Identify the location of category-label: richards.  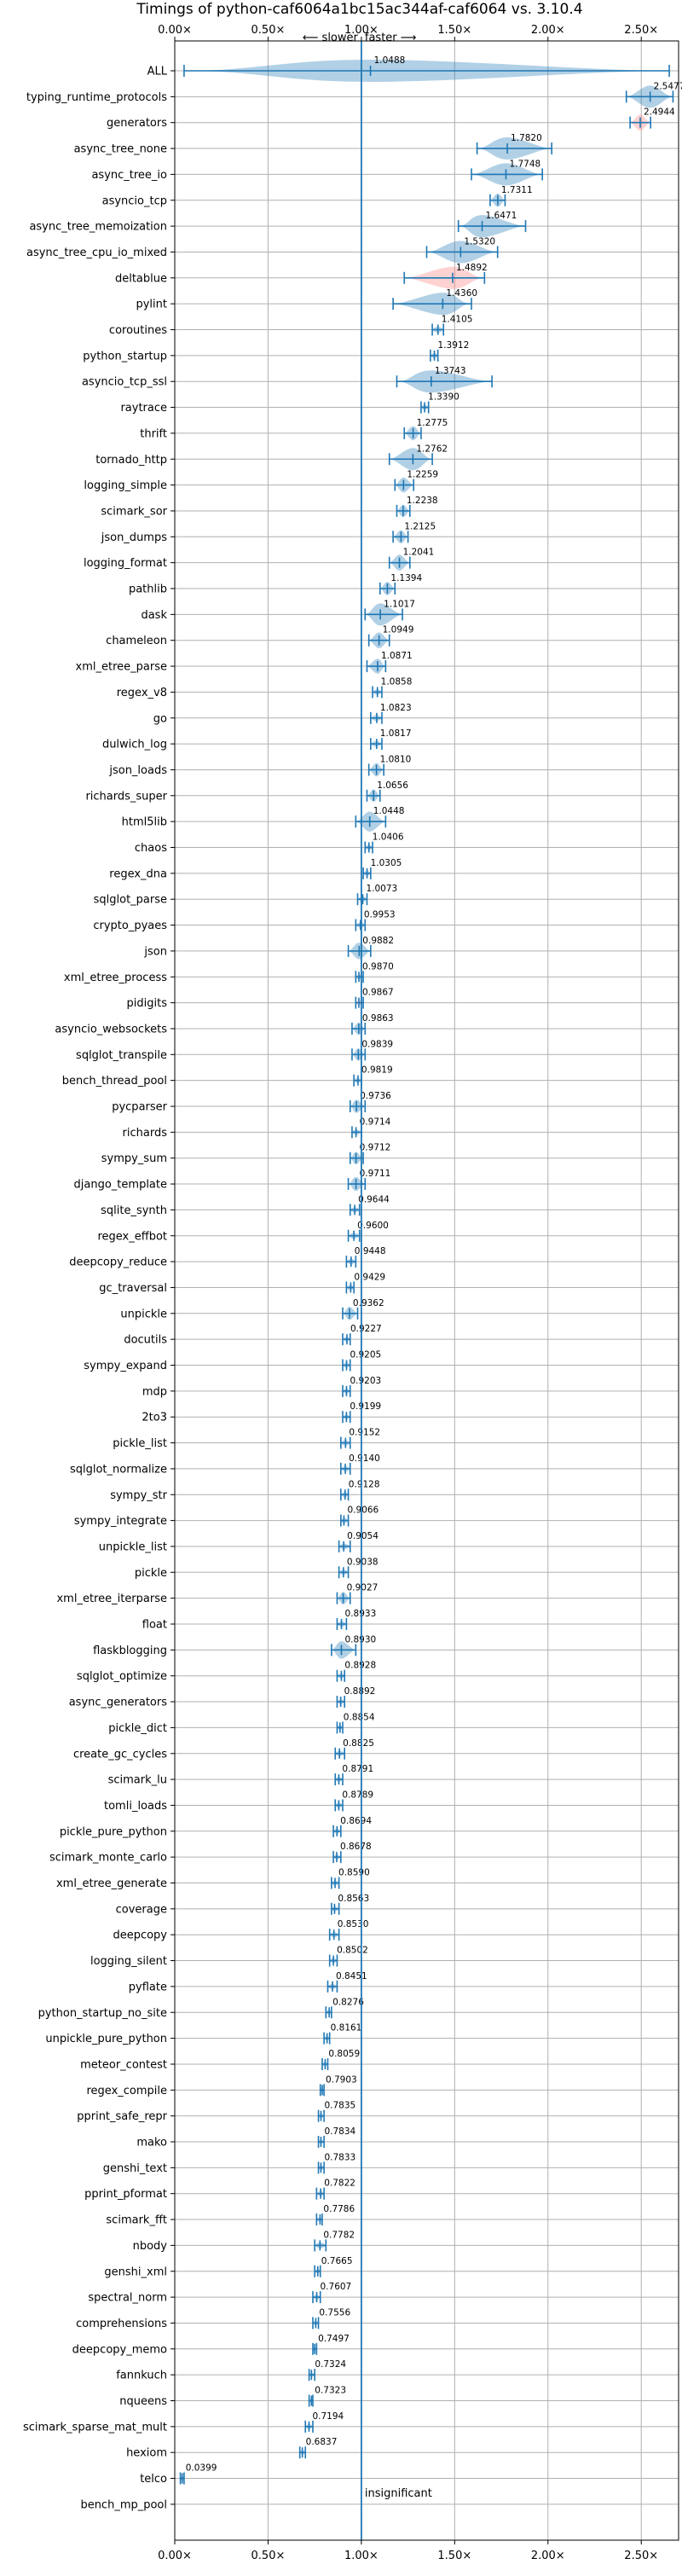
(146, 1133).